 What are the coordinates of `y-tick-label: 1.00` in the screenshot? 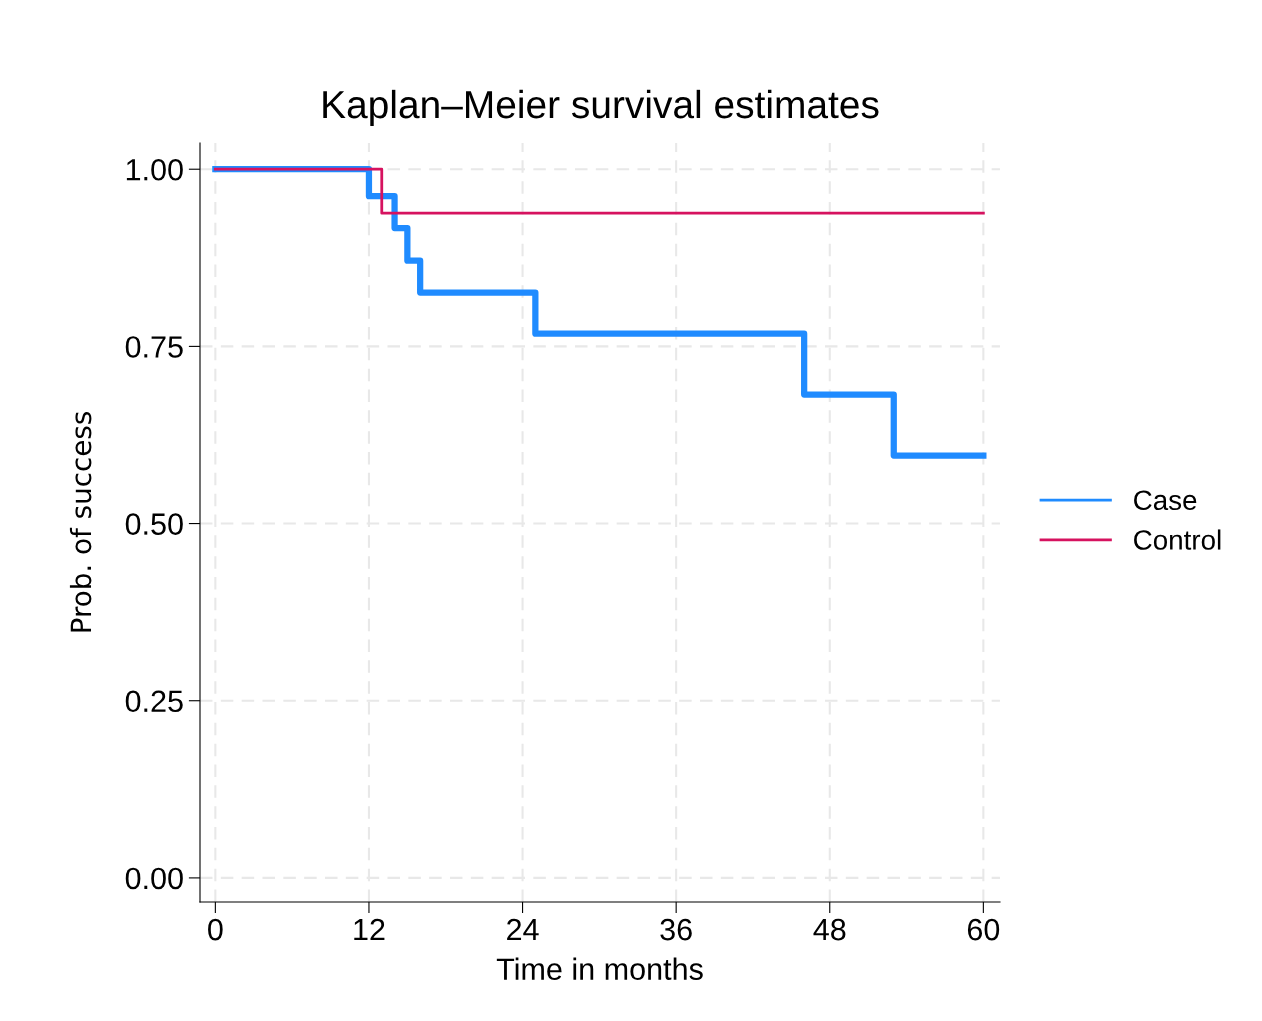 It's located at (154, 169).